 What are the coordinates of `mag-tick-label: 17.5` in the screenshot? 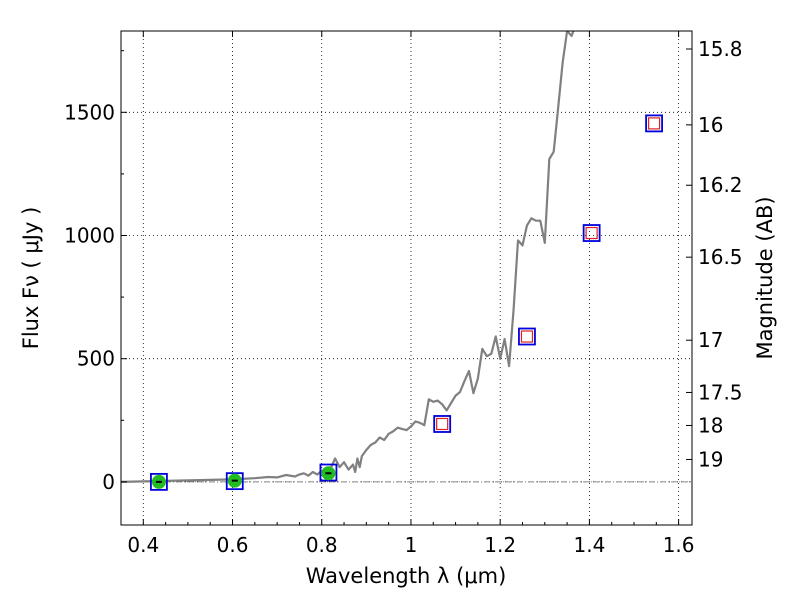 It's located at (720, 392).